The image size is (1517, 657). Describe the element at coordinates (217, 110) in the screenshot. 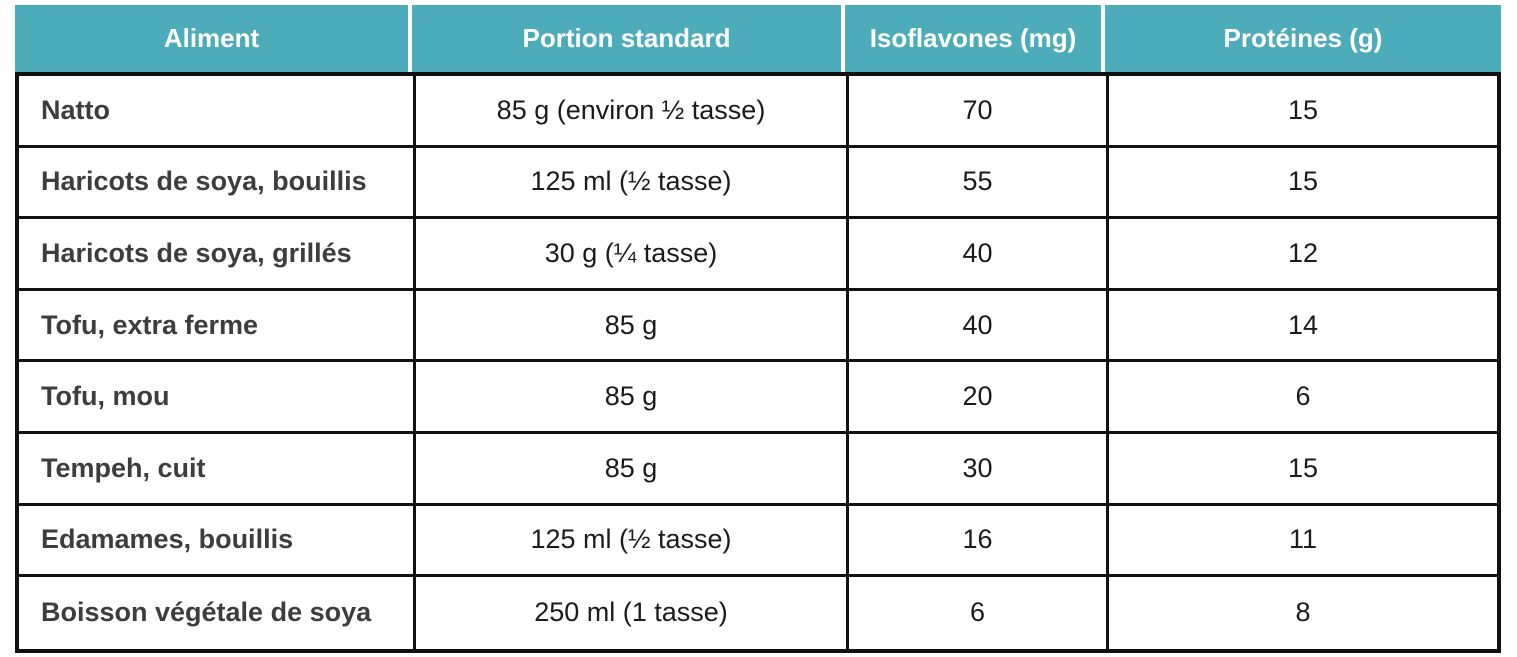

I see `cell-aliment: Natto` at that location.